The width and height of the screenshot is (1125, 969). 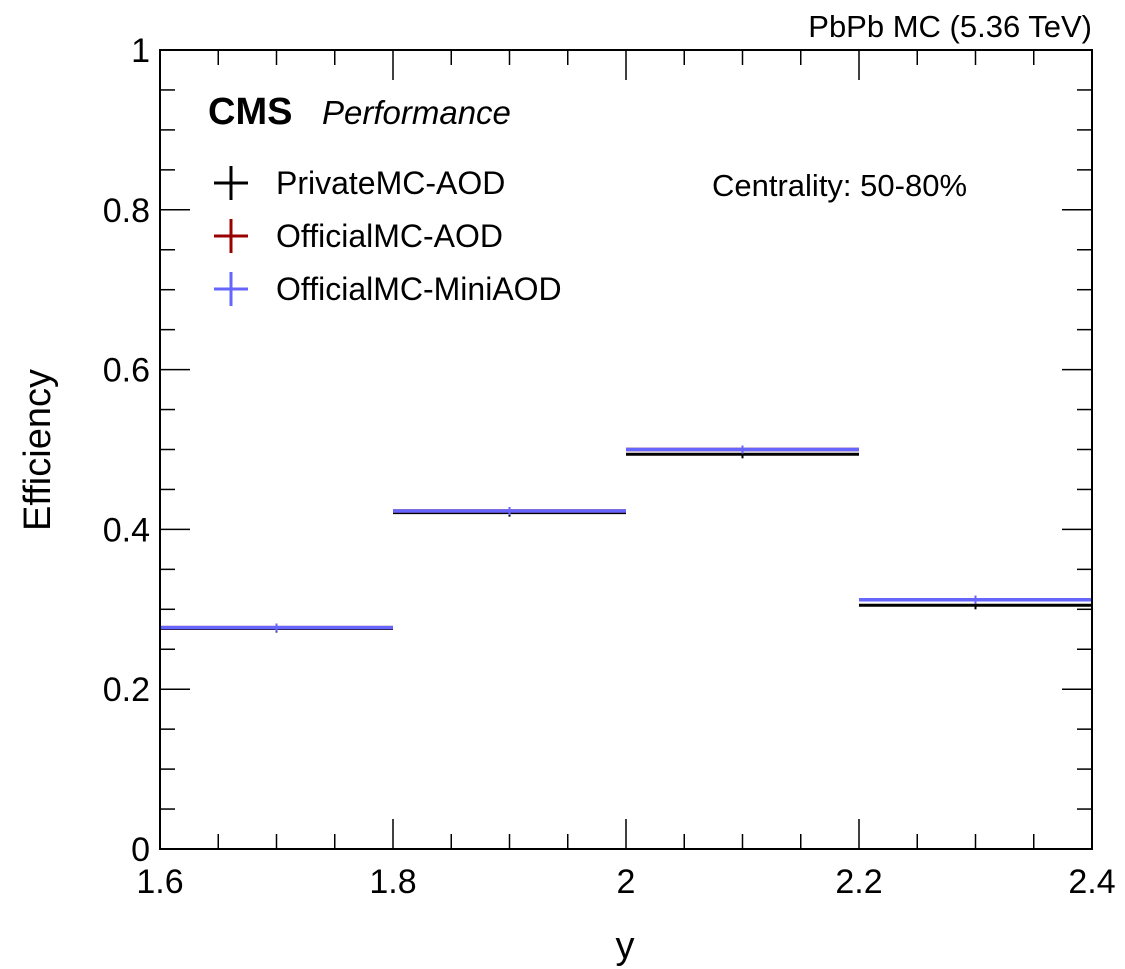 I want to click on x-axis-title: y, so click(x=625, y=946).